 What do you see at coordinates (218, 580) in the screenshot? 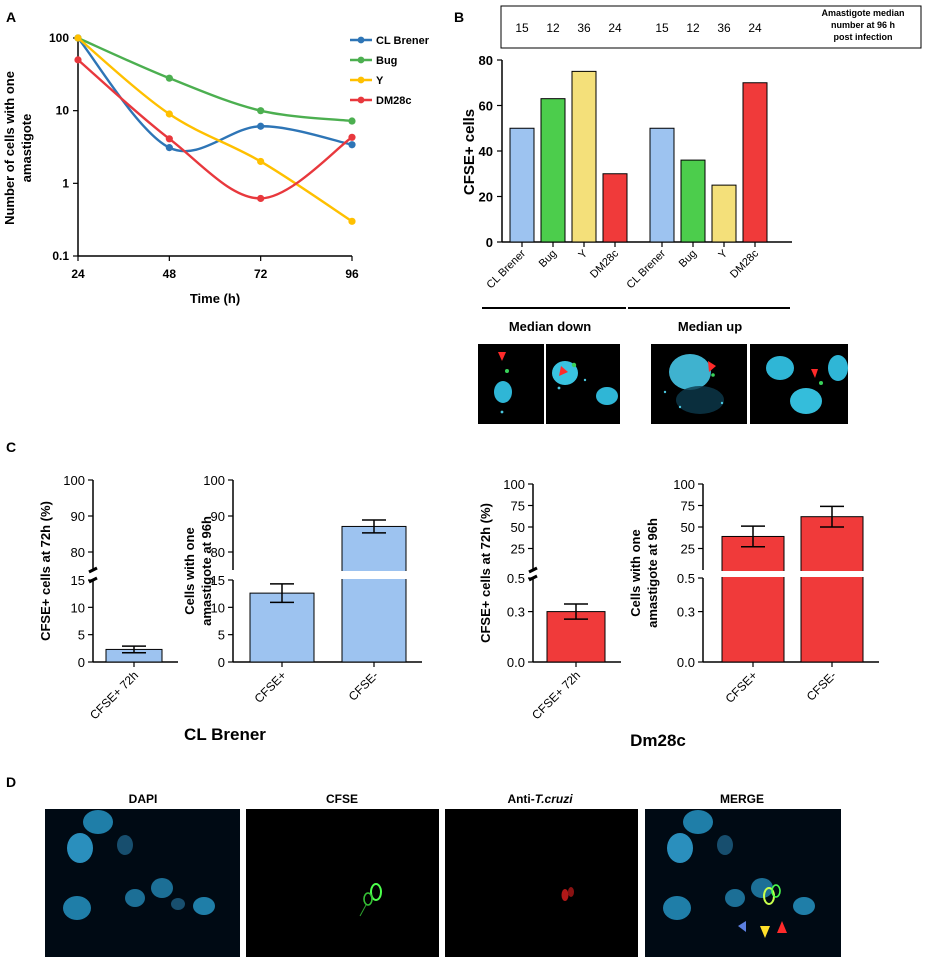
I see `c-y-tick-label: 15` at bounding box center [218, 580].